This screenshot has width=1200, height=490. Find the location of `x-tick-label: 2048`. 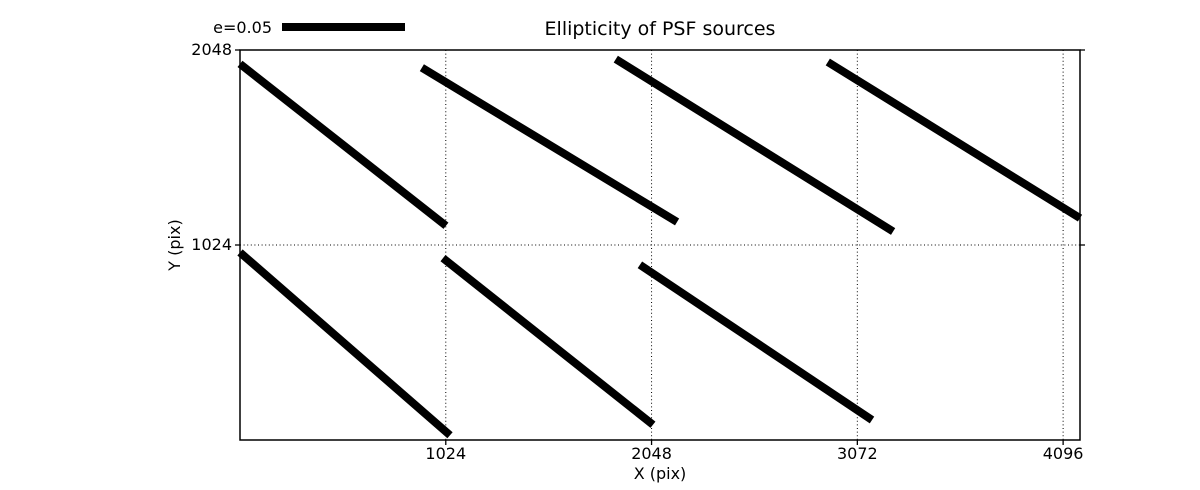

x-tick-label: 2048 is located at coordinates (651, 453).